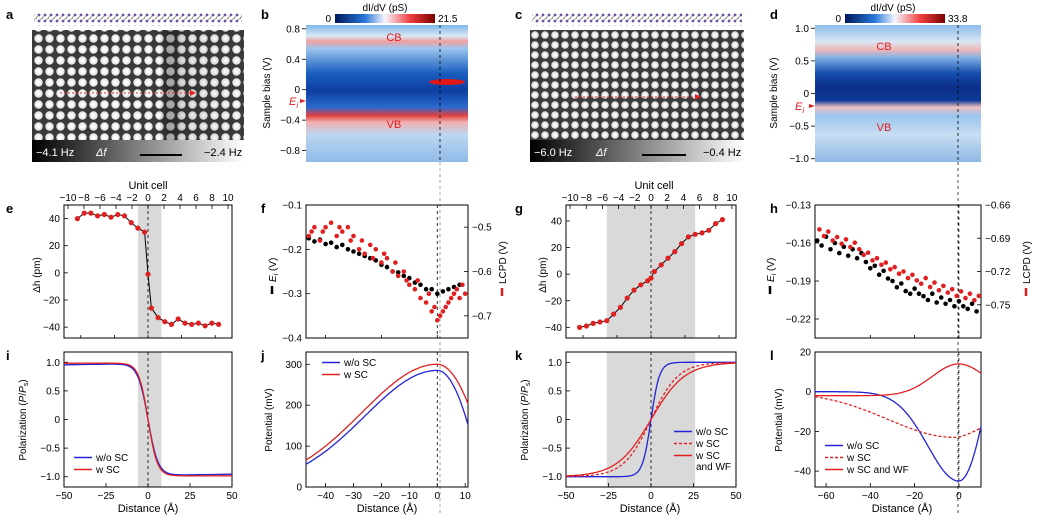  Describe the element at coordinates (223, 153) in the screenshot. I see `freq-max-a: −2.4 Hz` at that location.